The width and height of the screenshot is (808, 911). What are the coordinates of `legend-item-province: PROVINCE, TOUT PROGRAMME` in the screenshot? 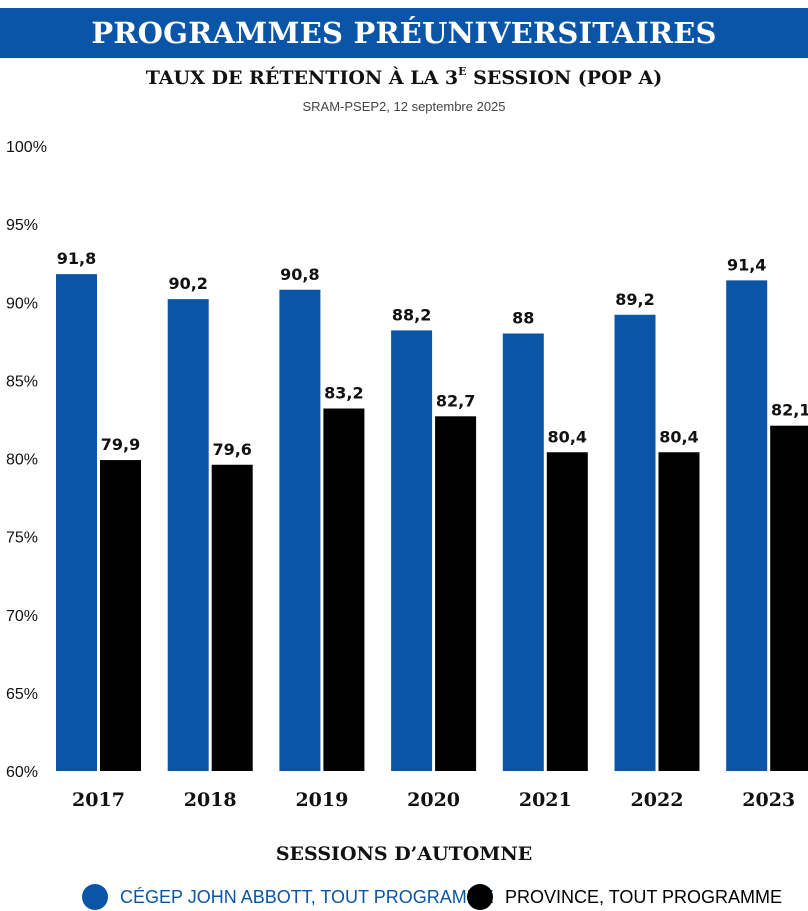 It's located at (624, 897).